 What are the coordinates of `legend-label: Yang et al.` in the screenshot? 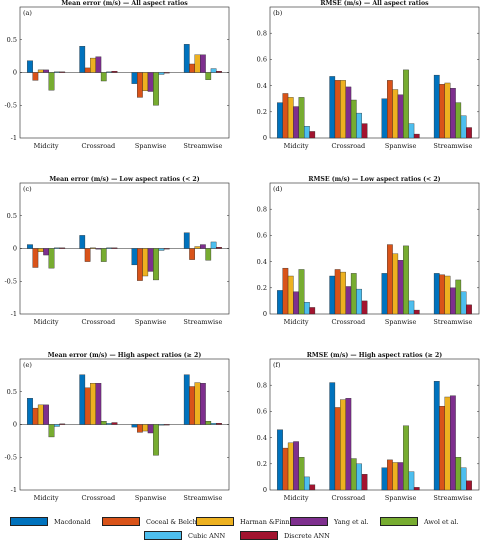 It's located at (351, 522).